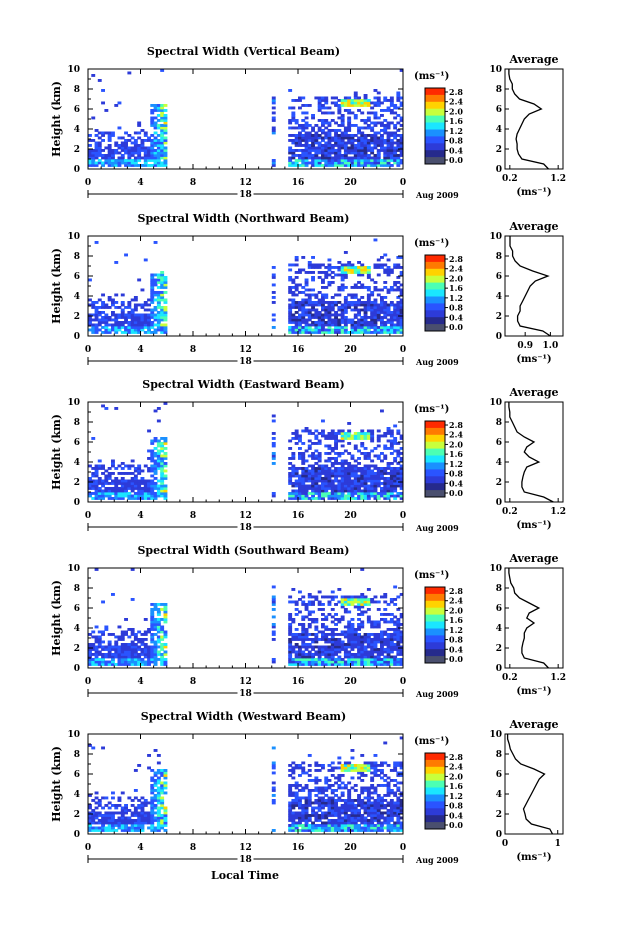 This screenshot has height=929, width=621. What do you see at coordinates (456, 493) in the screenshot?
I see `colorbar-tick-label: 0.0` at bounding box center [456, 493].